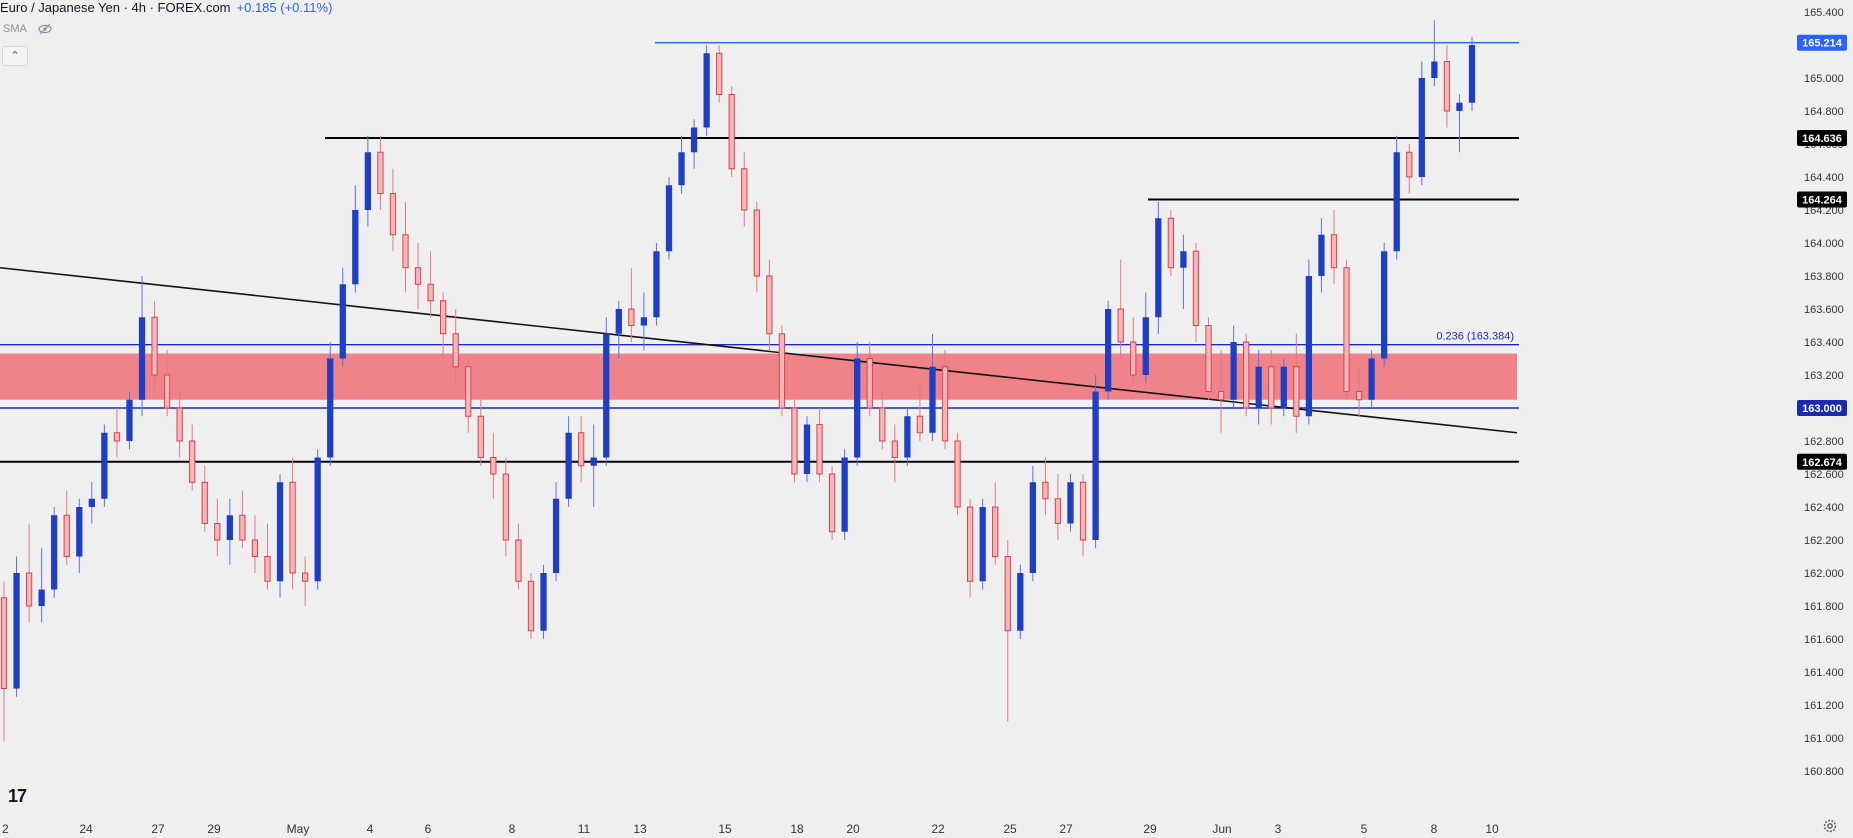  What do you see at coordinates (758, 376) in the screenshot?
I see `support-zone` at bounding box center [758, 376].